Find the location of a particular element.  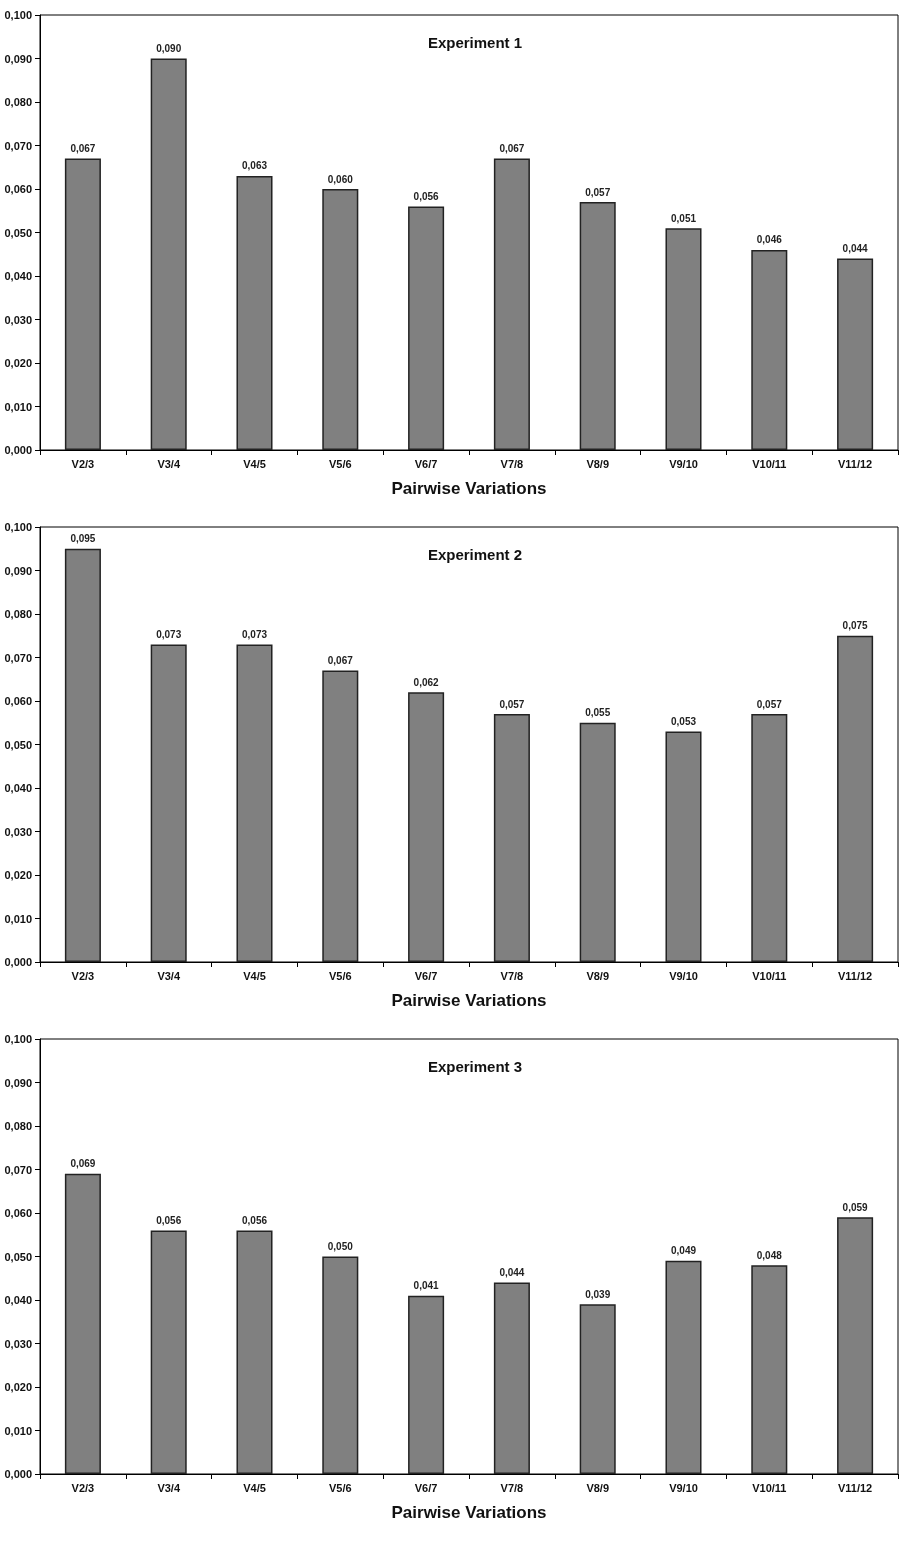

data-label: 0,075 is located at coordinates (855, 626).